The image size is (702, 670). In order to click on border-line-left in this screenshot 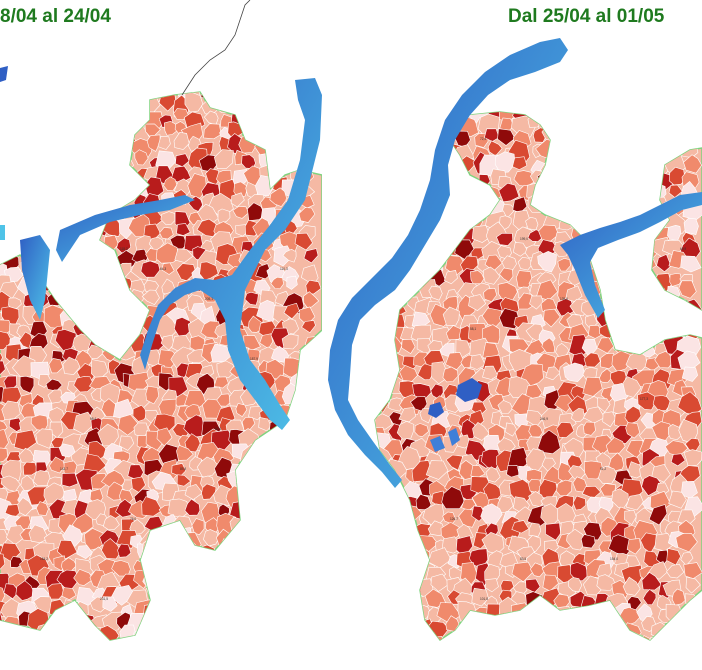, I will do `click(216, 48)`.